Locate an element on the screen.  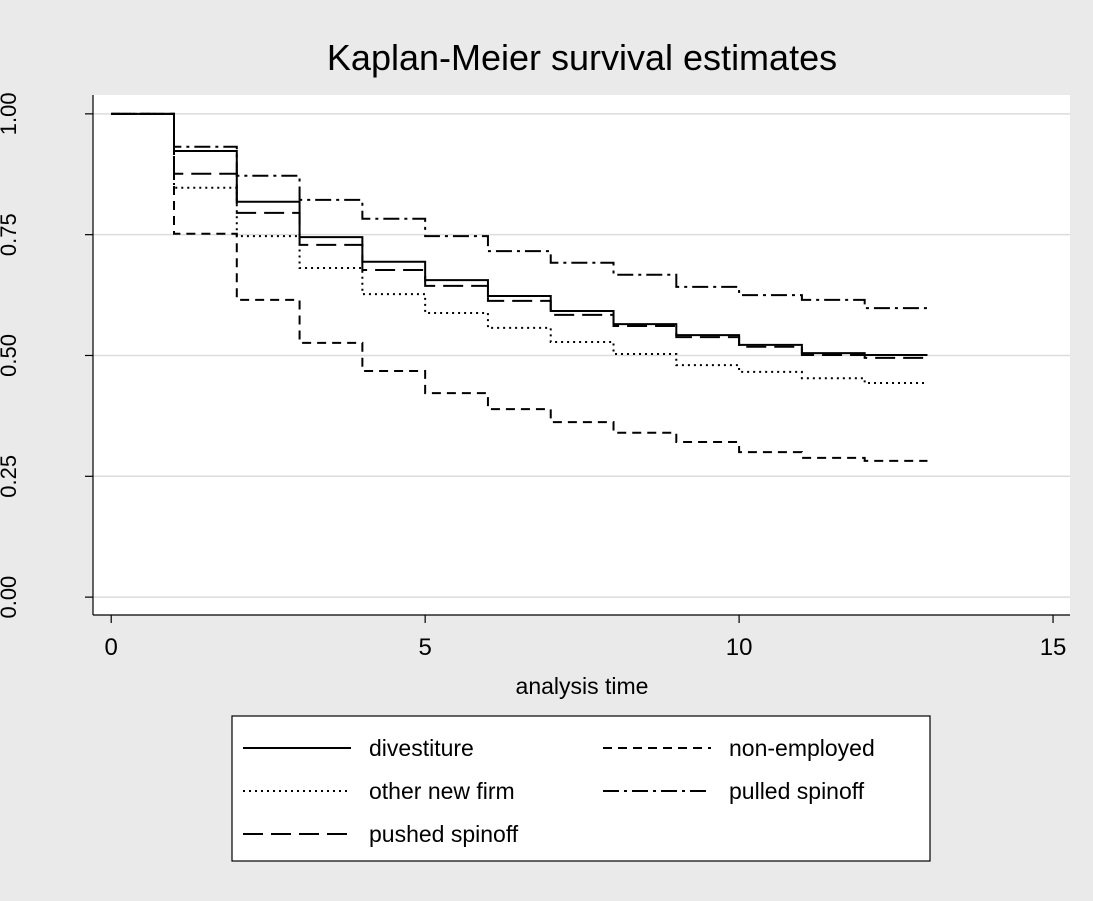
legend-label: divestiture is located at coordinates (421, 748).